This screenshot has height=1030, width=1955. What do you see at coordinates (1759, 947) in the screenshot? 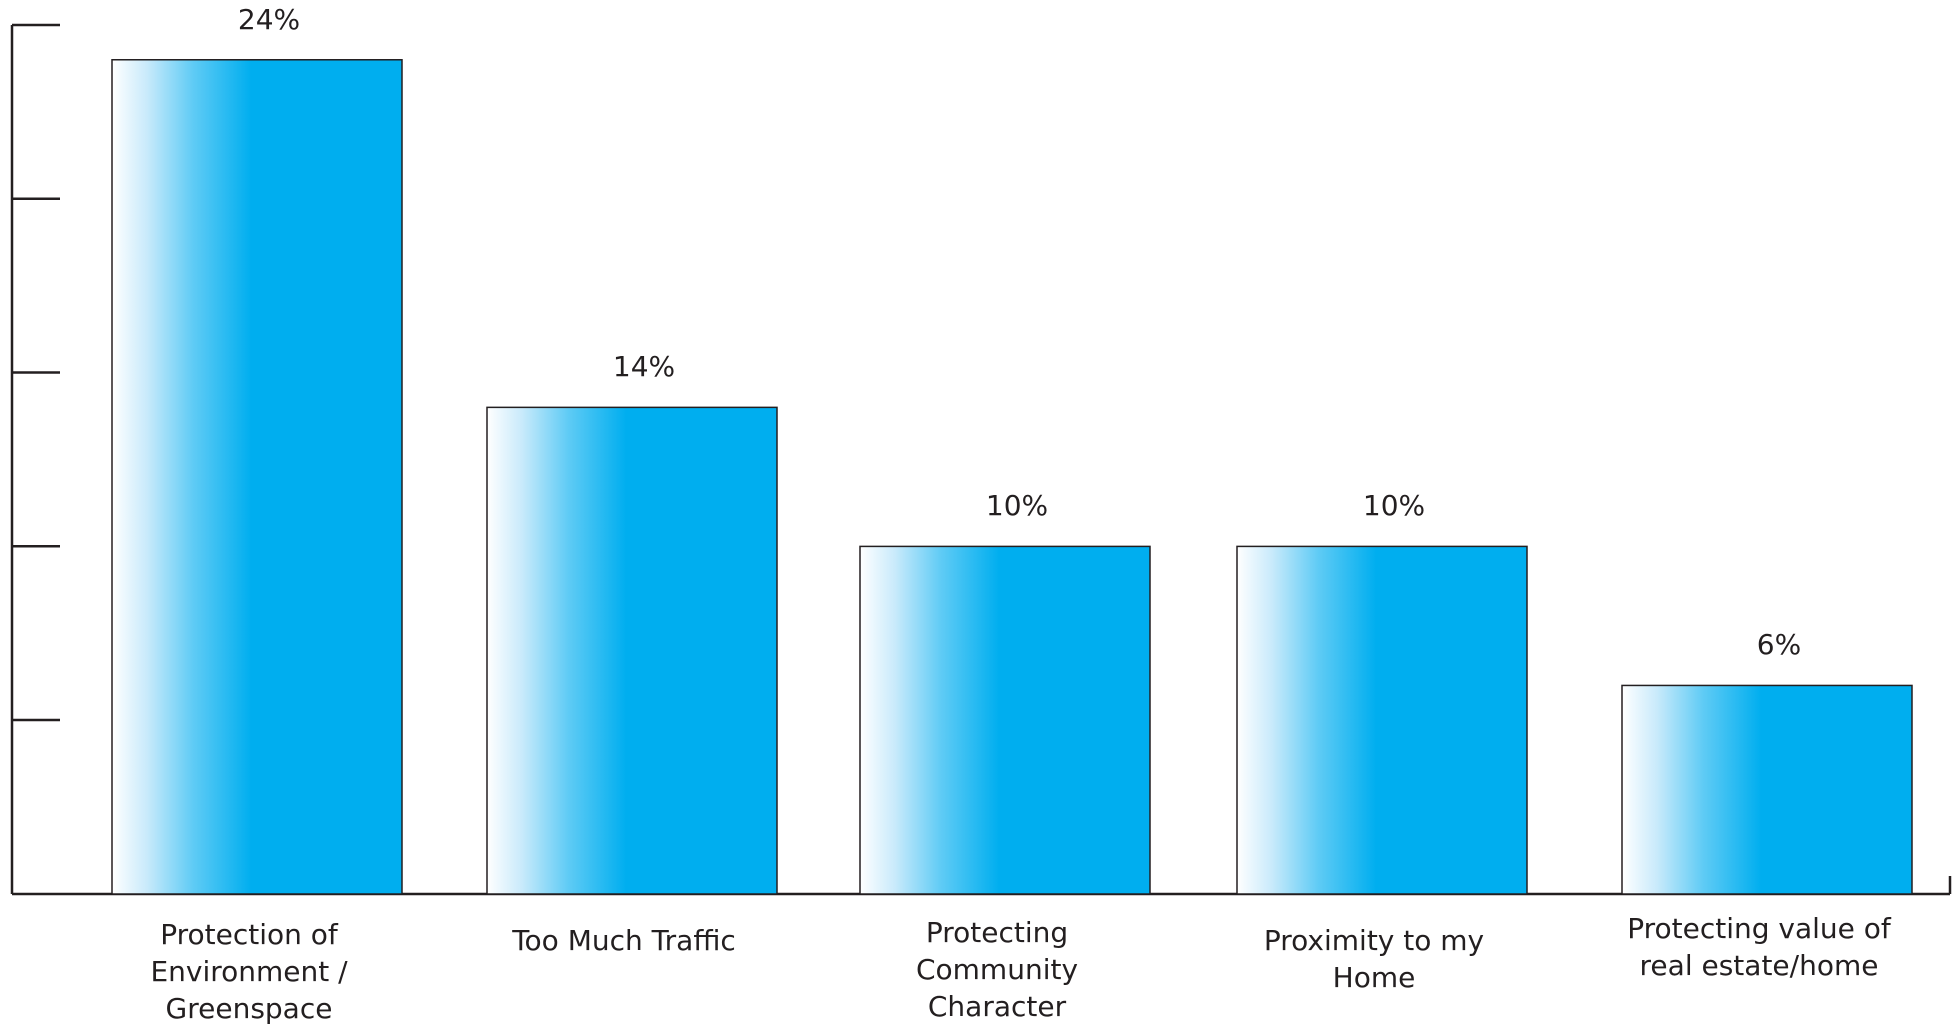
I see `x-tick-label: Protecting value of real estate/home` at bounding box center [1759, 947].